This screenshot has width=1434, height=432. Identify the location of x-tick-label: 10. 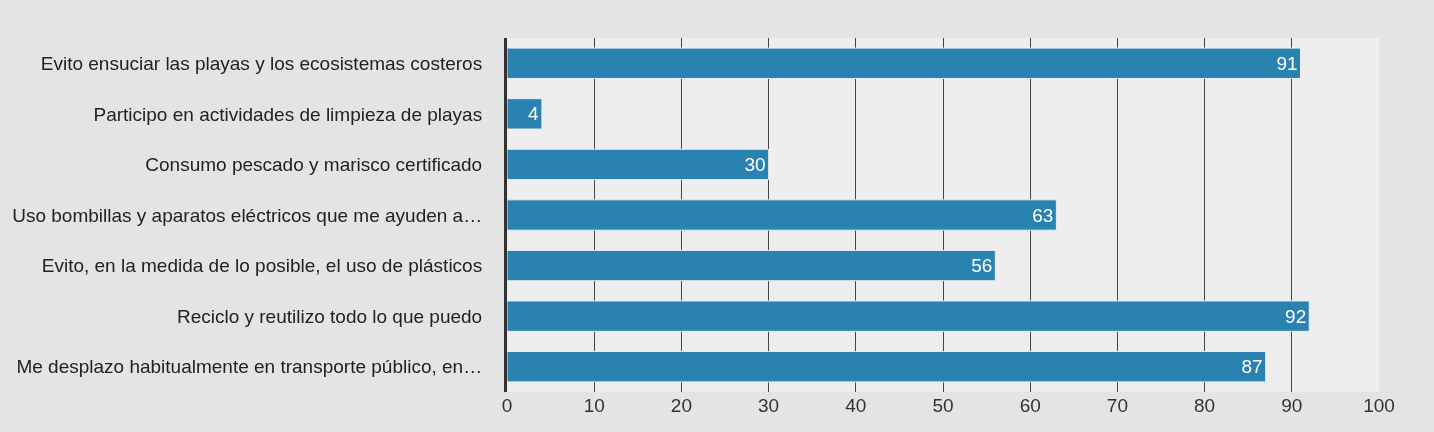
(594, 405).